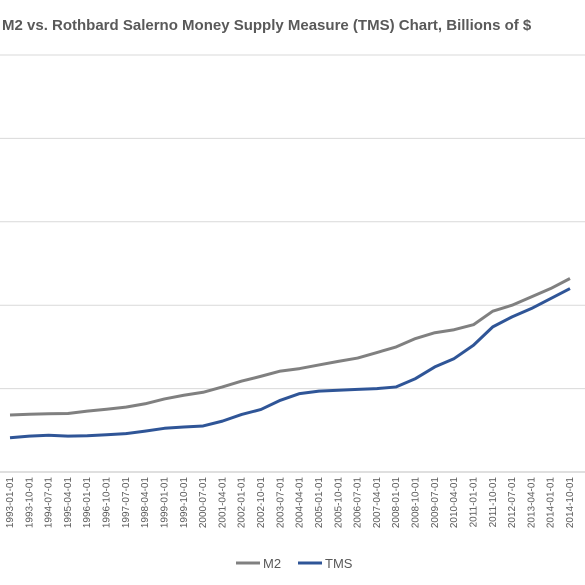 The image size is (585, 585). Describe the element at coordinates (222, 503) in the screenshot. I see `x-tick-label: 2001-04-01` at that location.